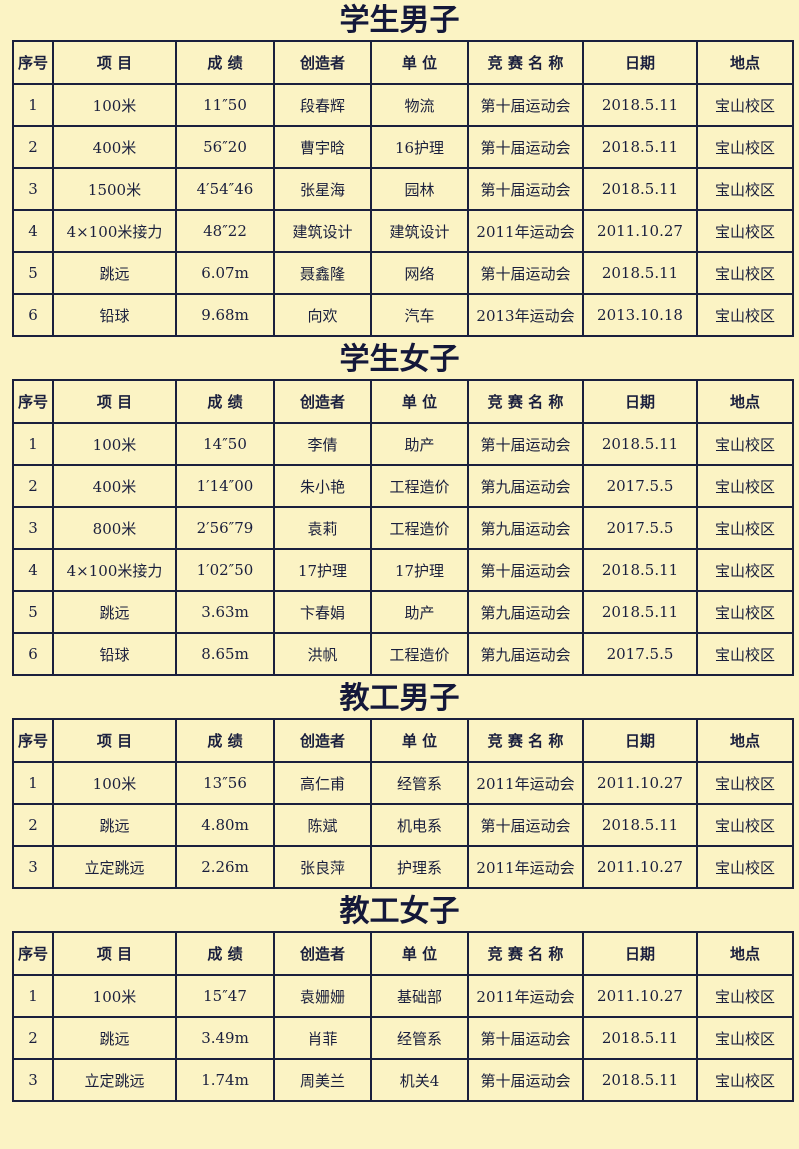 The width and height of the screenshot is (799, 1149). What do you see at coordinates (399, 20) in the screenshot?
I see `section-title: 学生男子` at bounding box center [399, 20].